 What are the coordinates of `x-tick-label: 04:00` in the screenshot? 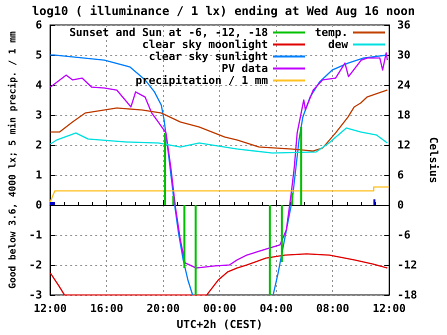 It's located at (276, 308).